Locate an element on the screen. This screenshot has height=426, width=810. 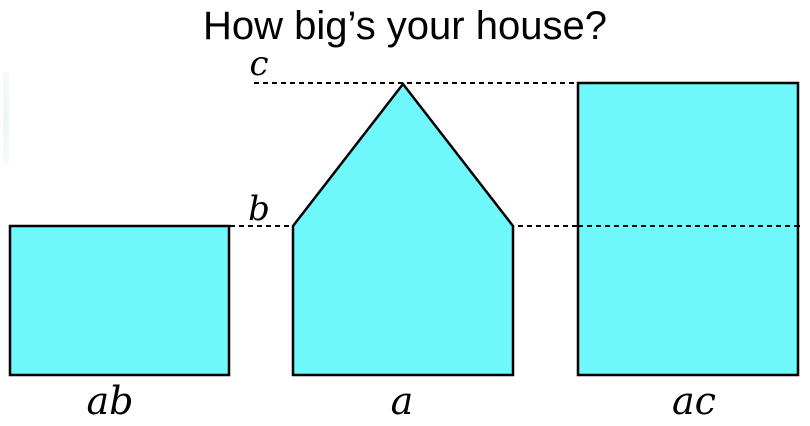
faint-scan-mark is located at coordinates (6, 118).